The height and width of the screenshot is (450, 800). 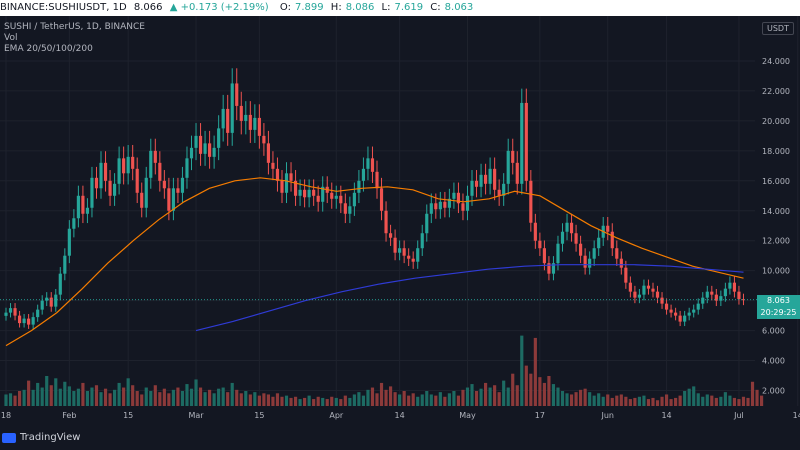 I want to click on legend-symbol: SUSHI / TetherUS, 1D, BINANCE, so click(x=74, y=27).